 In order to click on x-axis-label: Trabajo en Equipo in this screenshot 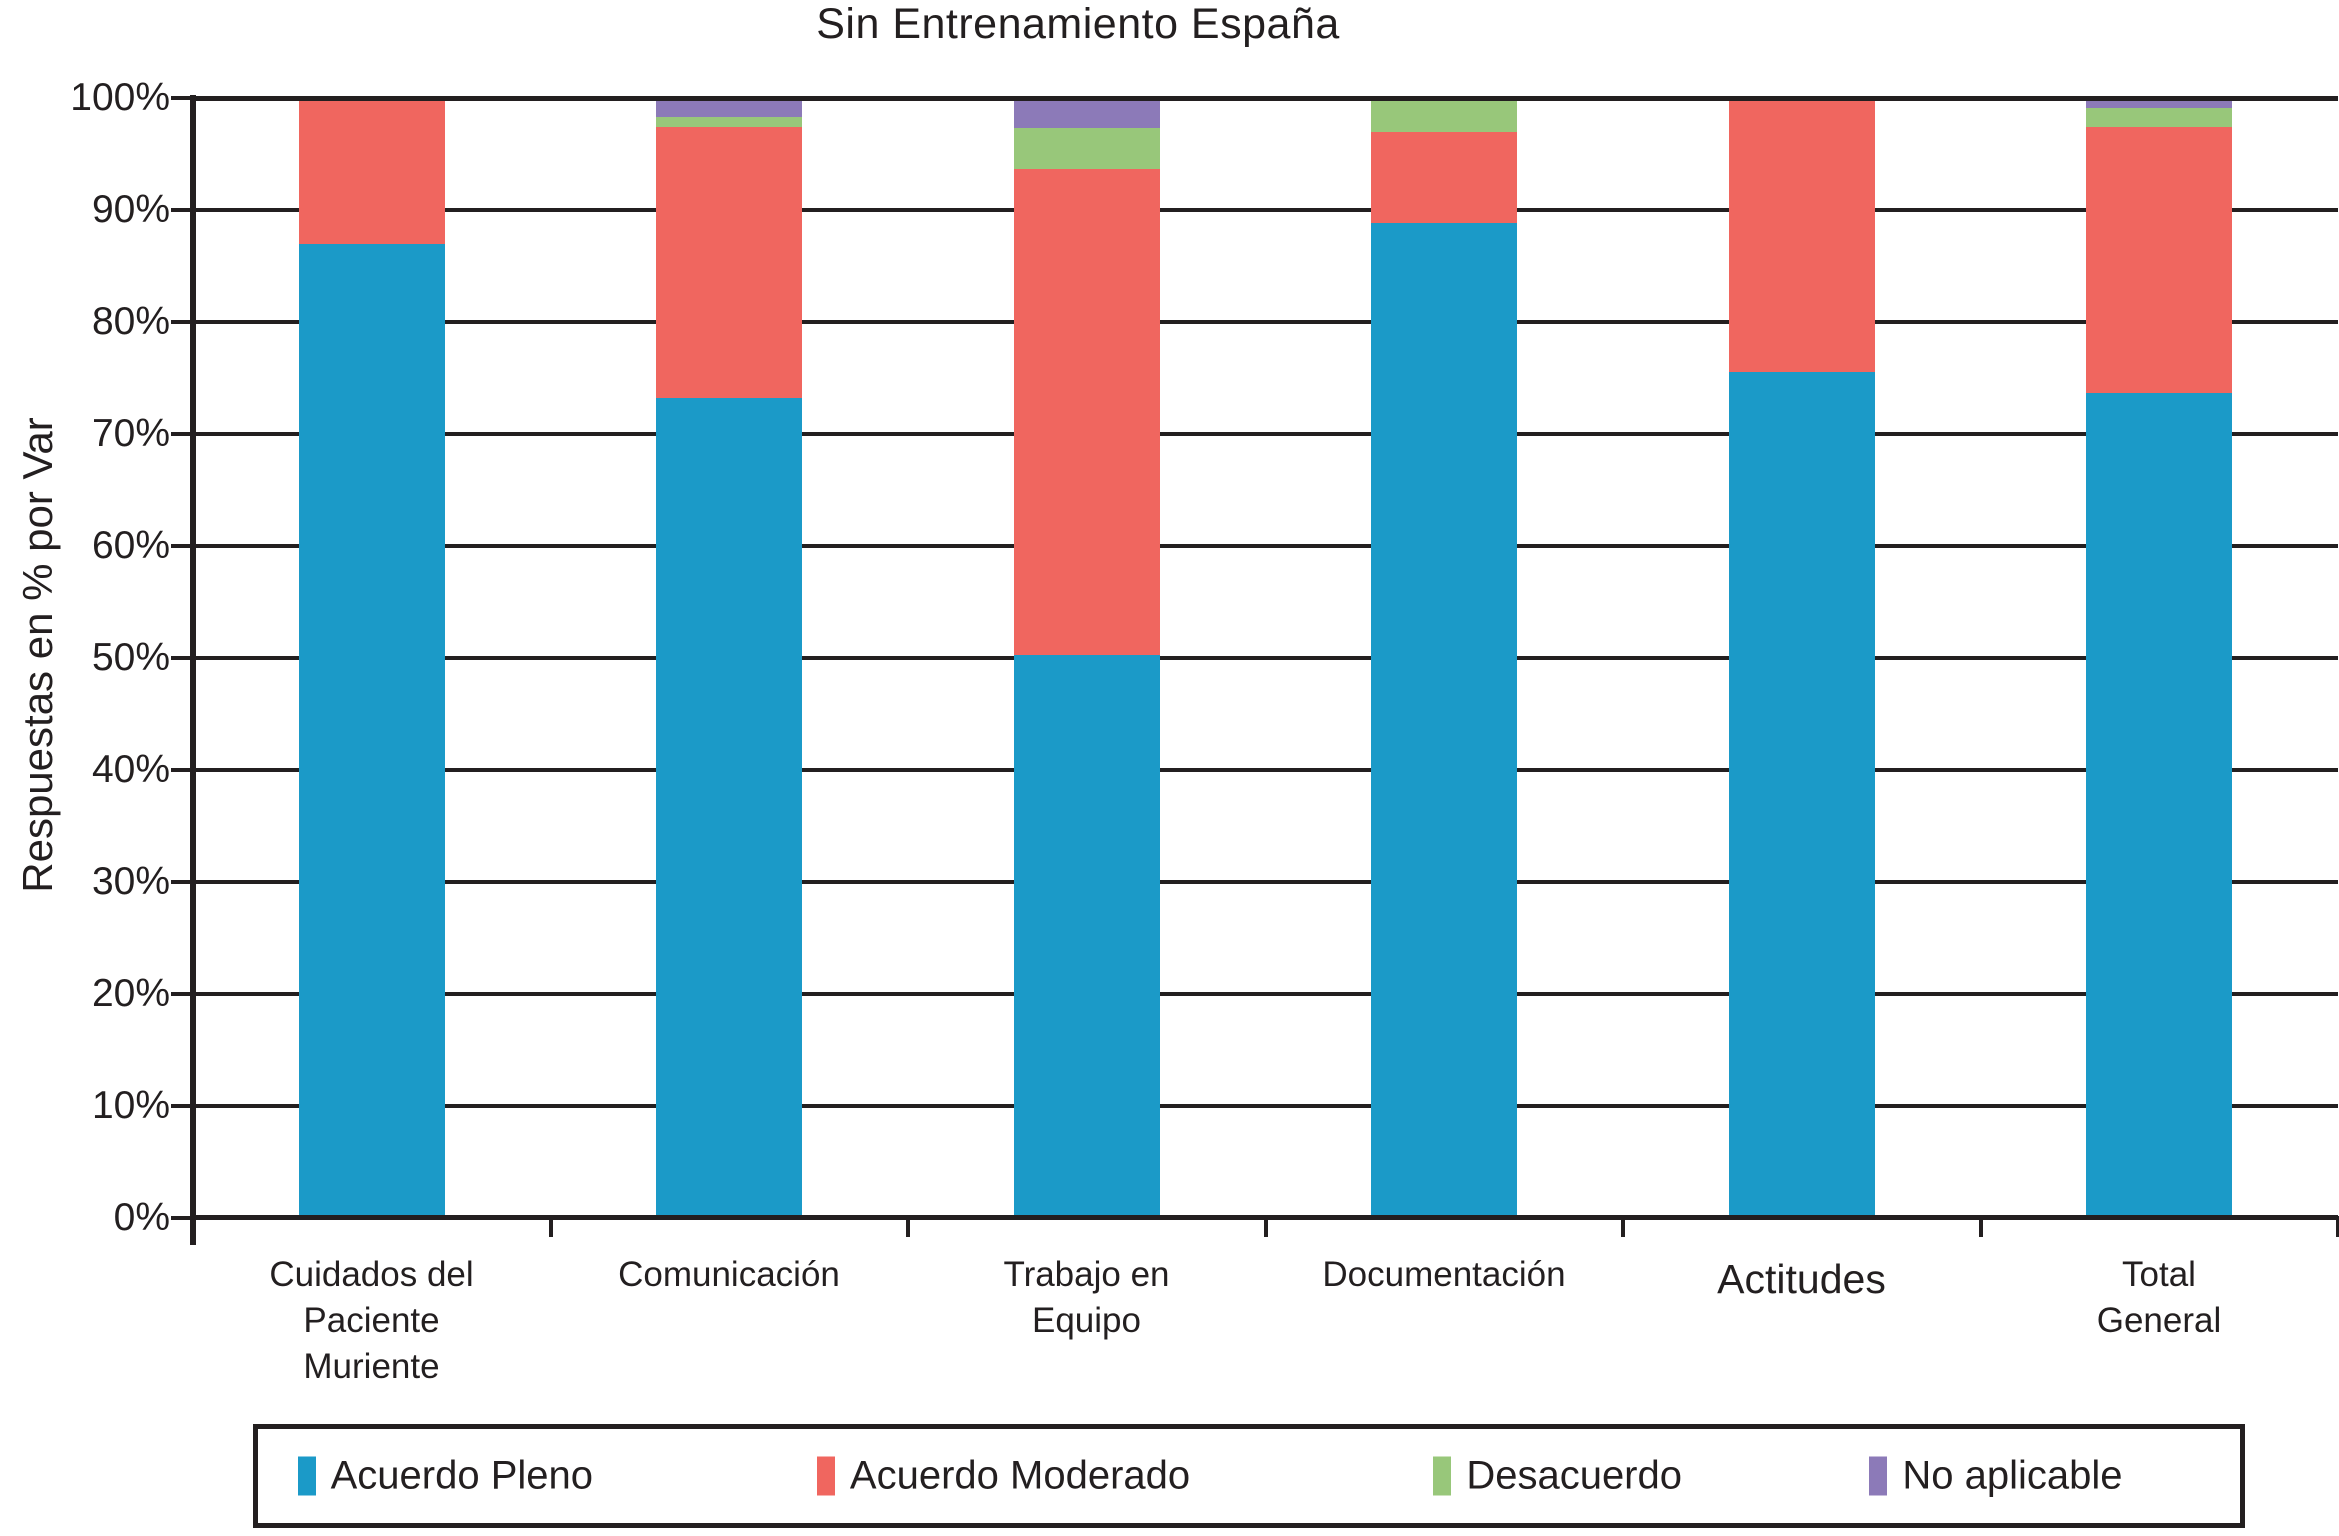, I will do `click(1086, 1298)`.